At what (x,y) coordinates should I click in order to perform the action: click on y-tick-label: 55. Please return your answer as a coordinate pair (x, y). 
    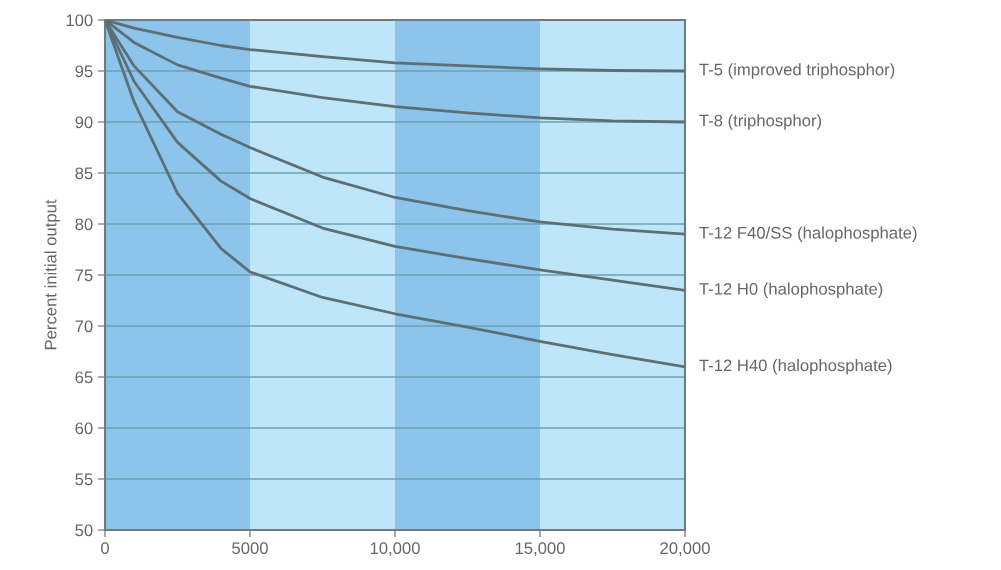
    Looking at the image, I should click on (84, 479).